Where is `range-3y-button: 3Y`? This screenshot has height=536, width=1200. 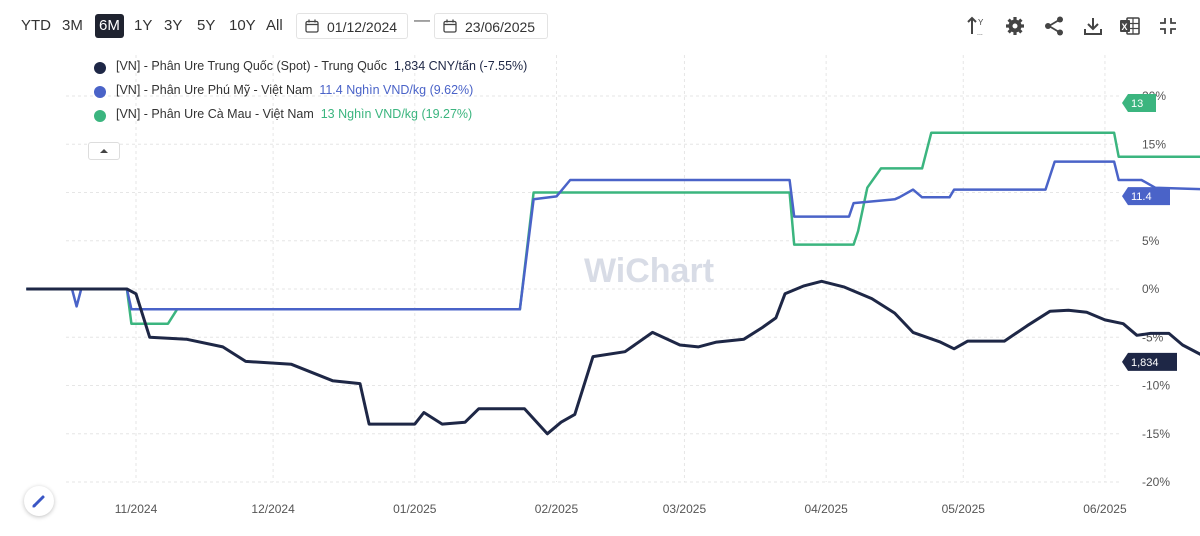 range-3y-button: 3Y is located at coordinates (173, 25).